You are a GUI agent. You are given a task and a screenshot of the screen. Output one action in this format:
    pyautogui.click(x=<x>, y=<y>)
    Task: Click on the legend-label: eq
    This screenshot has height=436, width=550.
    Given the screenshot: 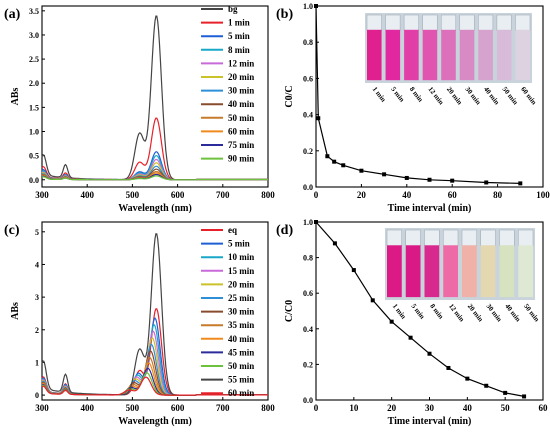 What is the action you would take?
    pyautogui.click(x=232, y=230)
    